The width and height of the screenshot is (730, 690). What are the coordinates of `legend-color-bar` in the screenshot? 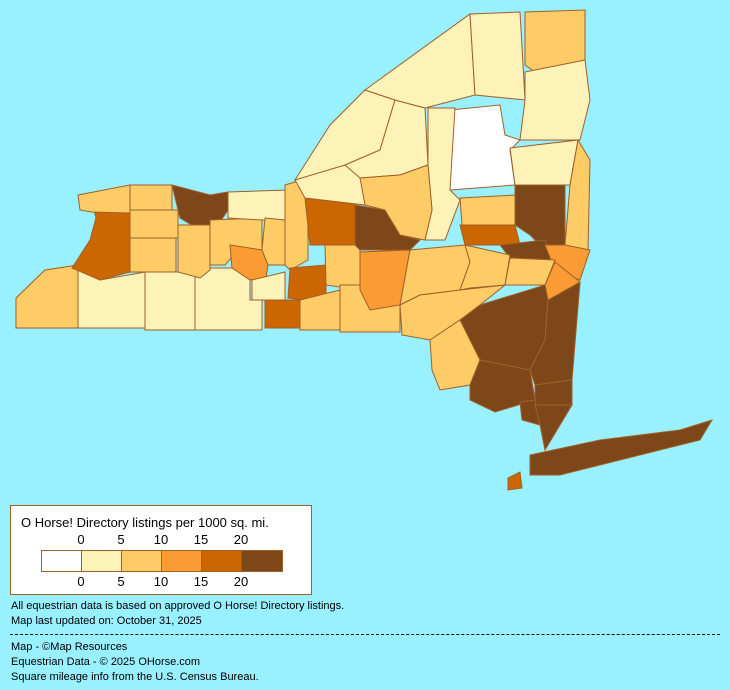 It's located at (162, 561).